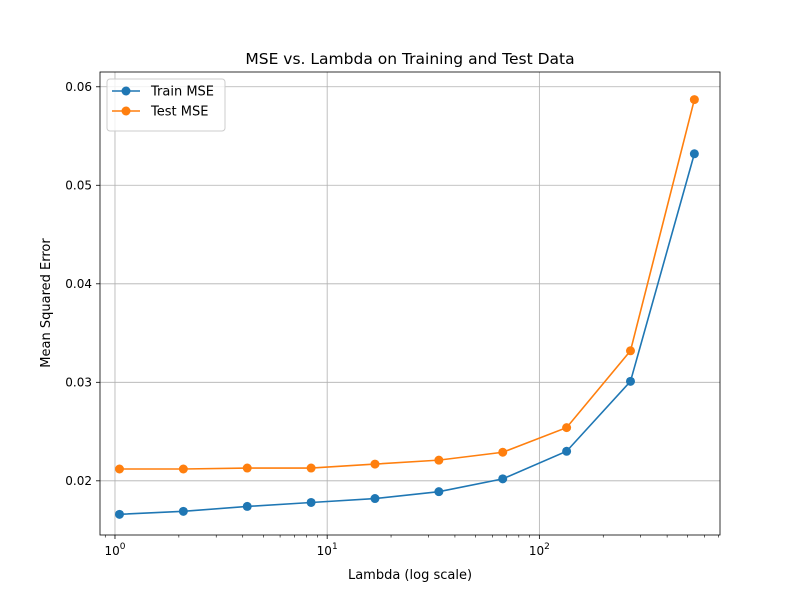  I want to click on legend-box, so click(166, 105).